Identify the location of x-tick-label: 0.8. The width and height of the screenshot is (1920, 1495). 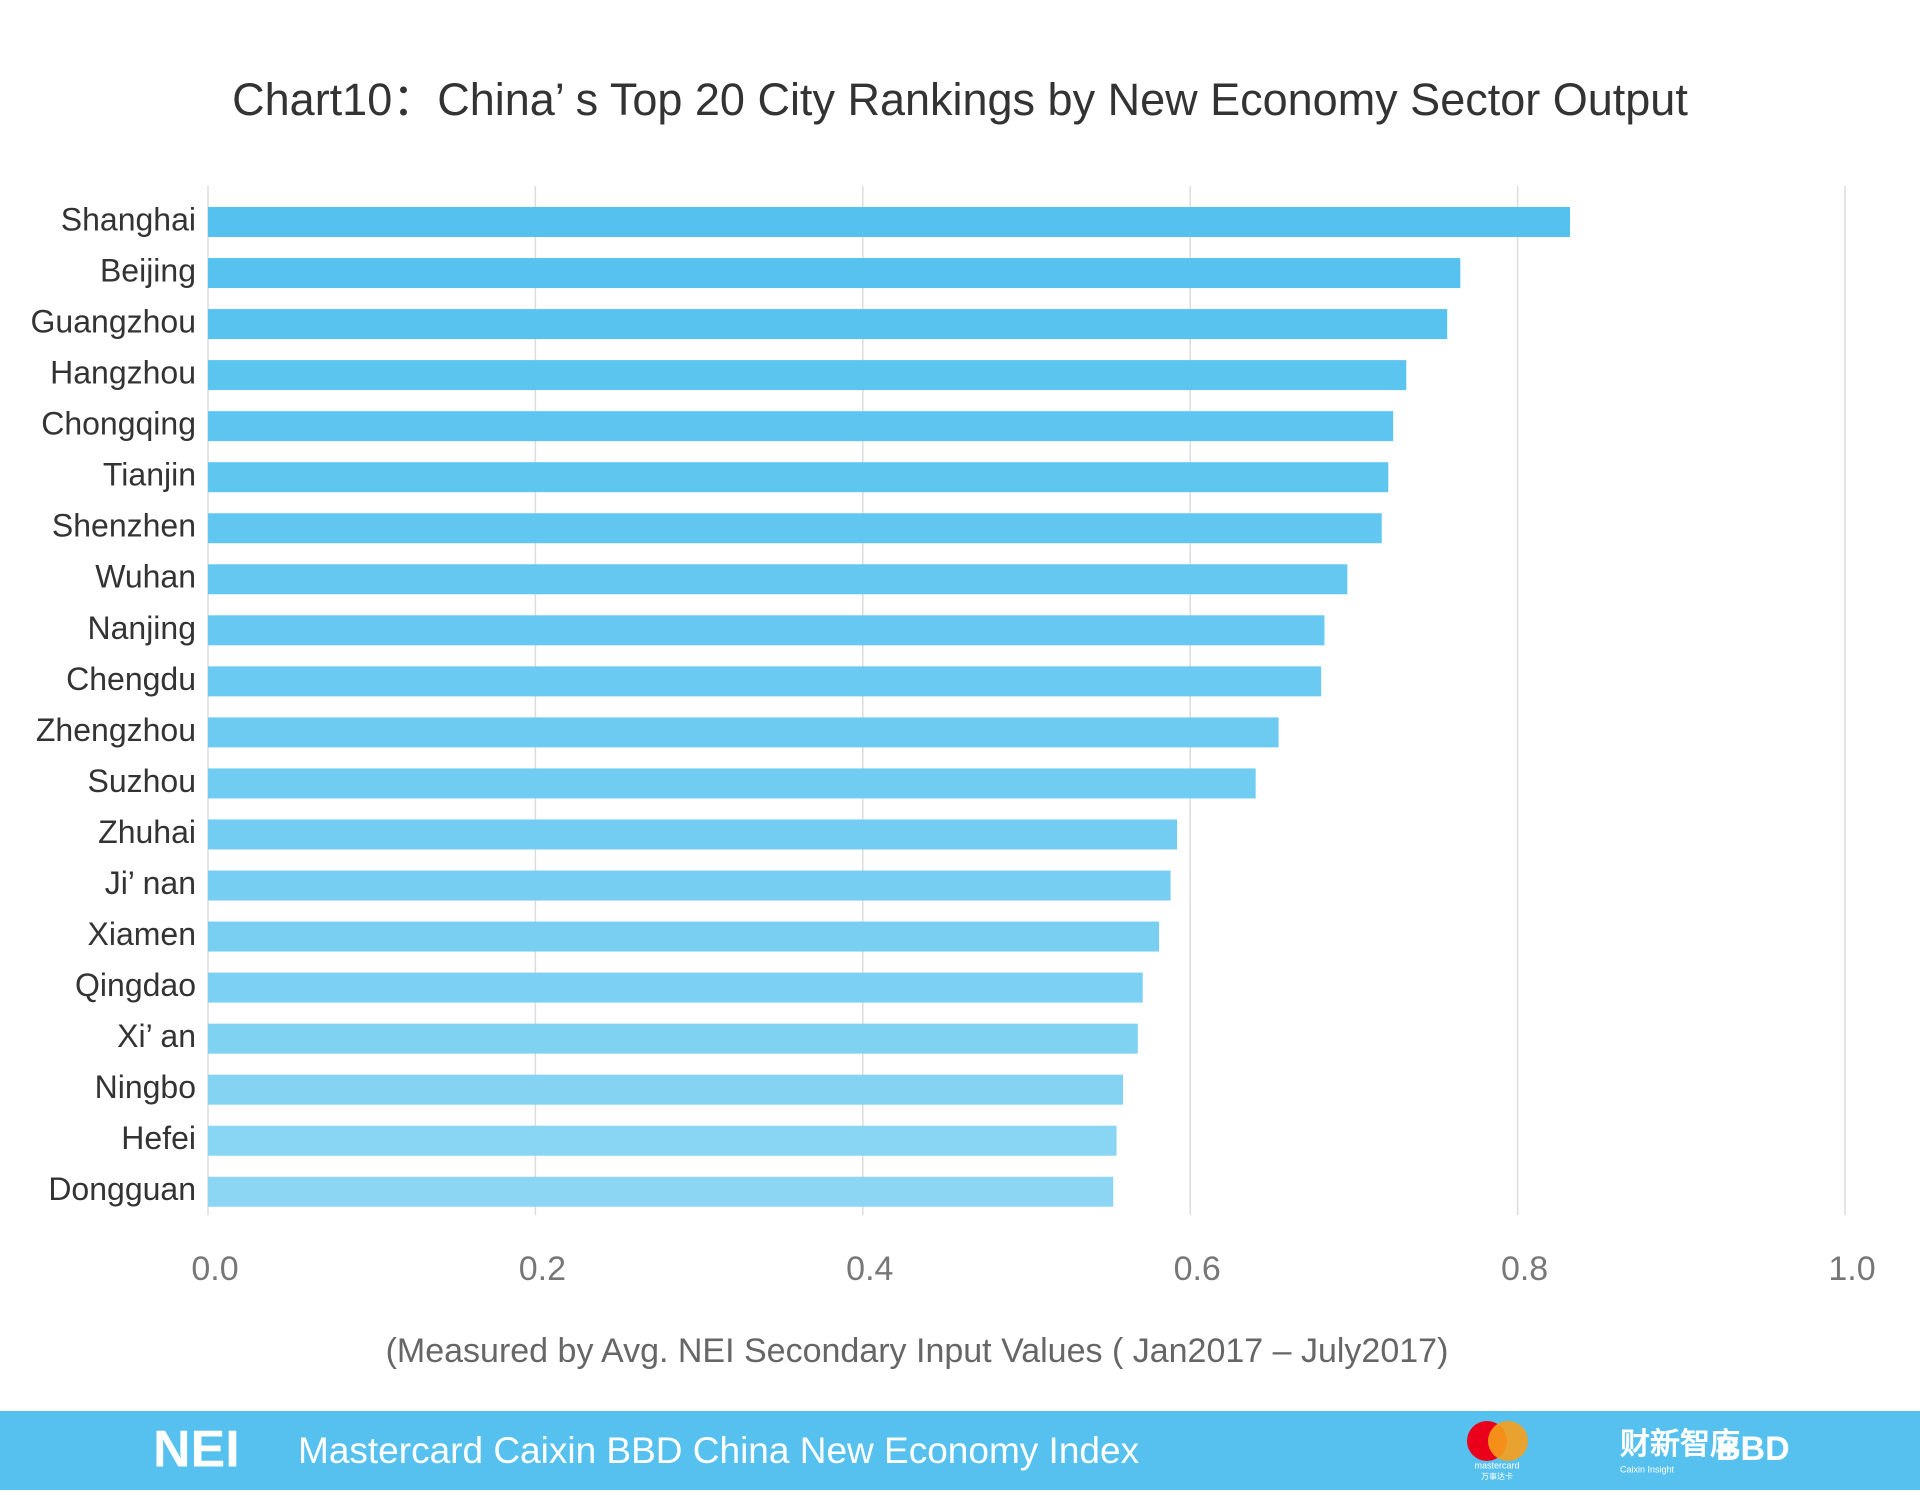
(1524, 1269).